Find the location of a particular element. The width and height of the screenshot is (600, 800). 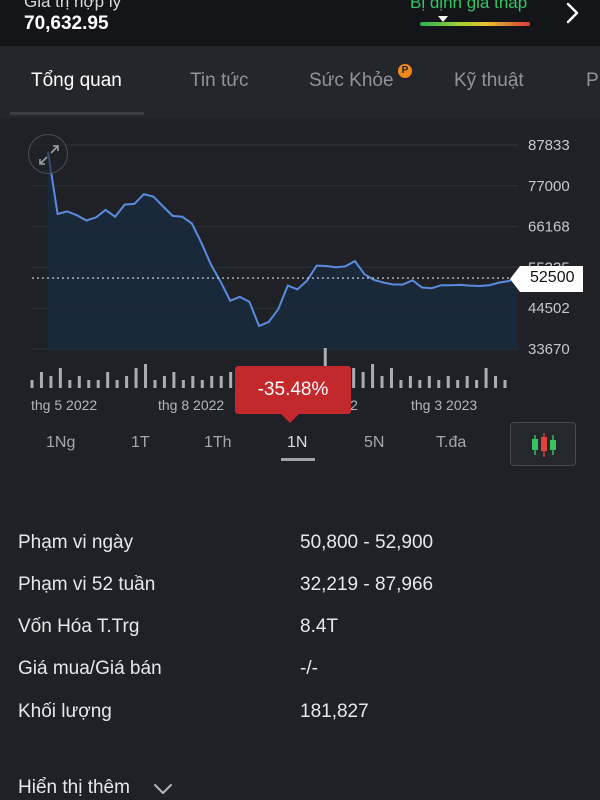

y-axis: 878337700066168553354450233670 is located at coordinates (549, 247).